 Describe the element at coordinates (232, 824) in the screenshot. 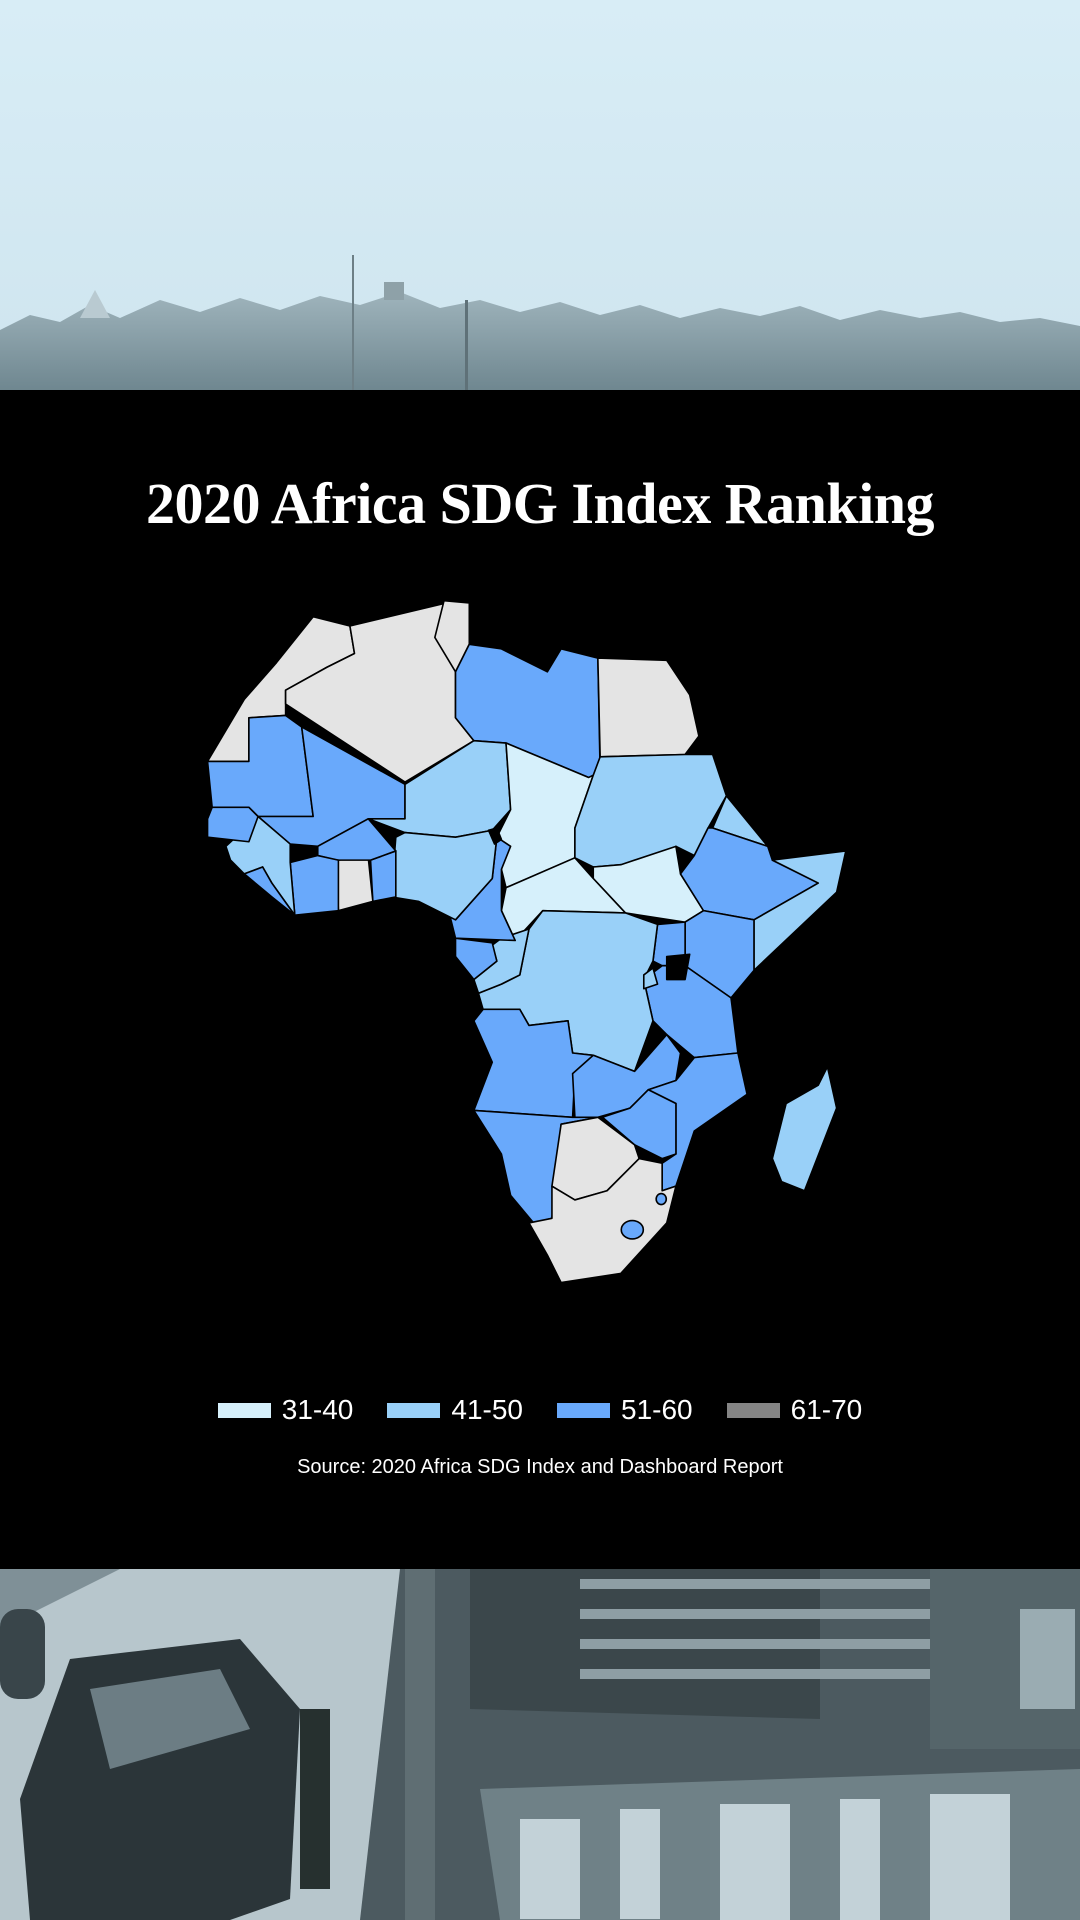

I see `region-senegal` at that location.